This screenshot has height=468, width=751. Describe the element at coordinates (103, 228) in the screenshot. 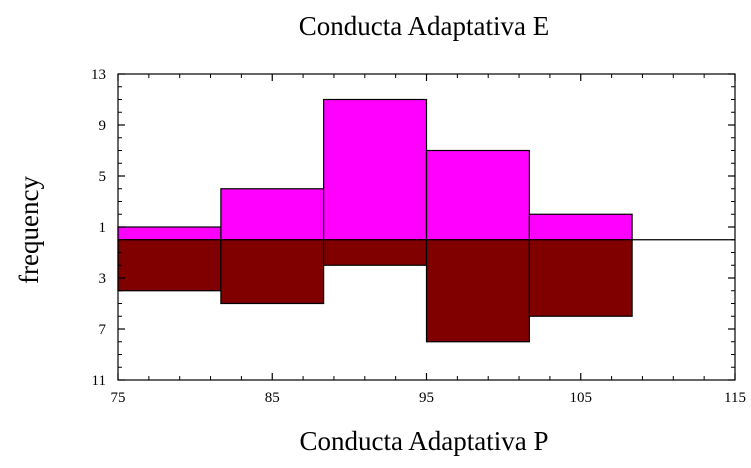

I see `y-tick-label: 1` at that location.